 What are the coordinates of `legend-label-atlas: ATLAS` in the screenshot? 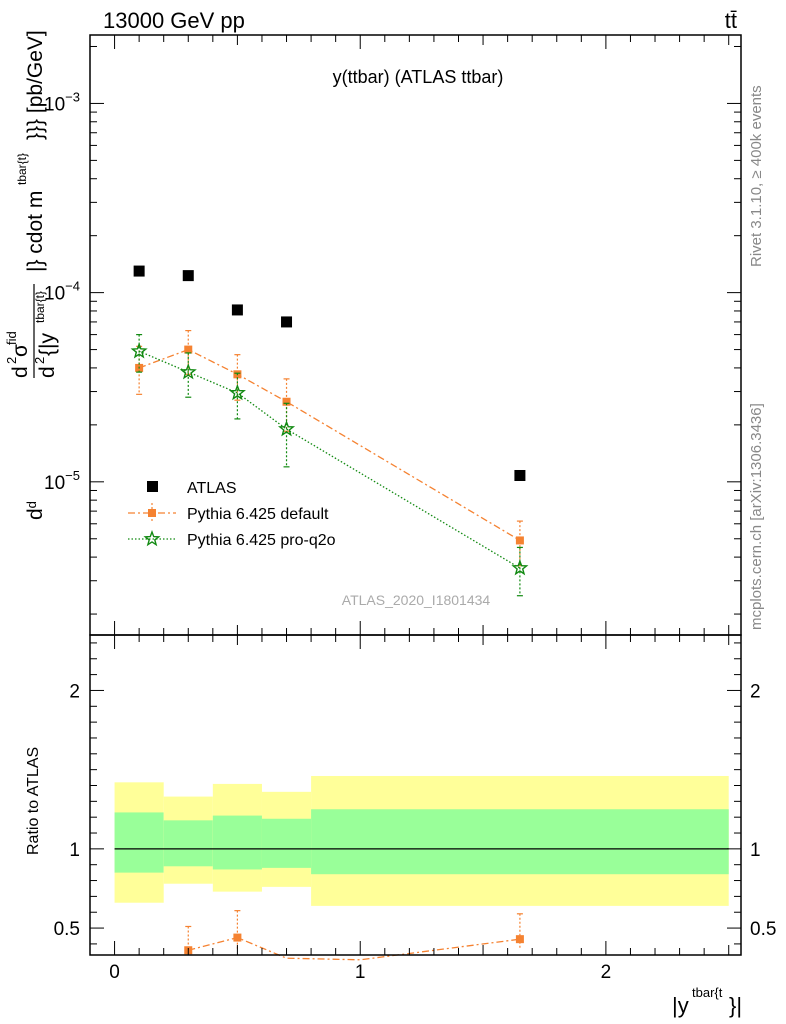 It's located at (212, 488).